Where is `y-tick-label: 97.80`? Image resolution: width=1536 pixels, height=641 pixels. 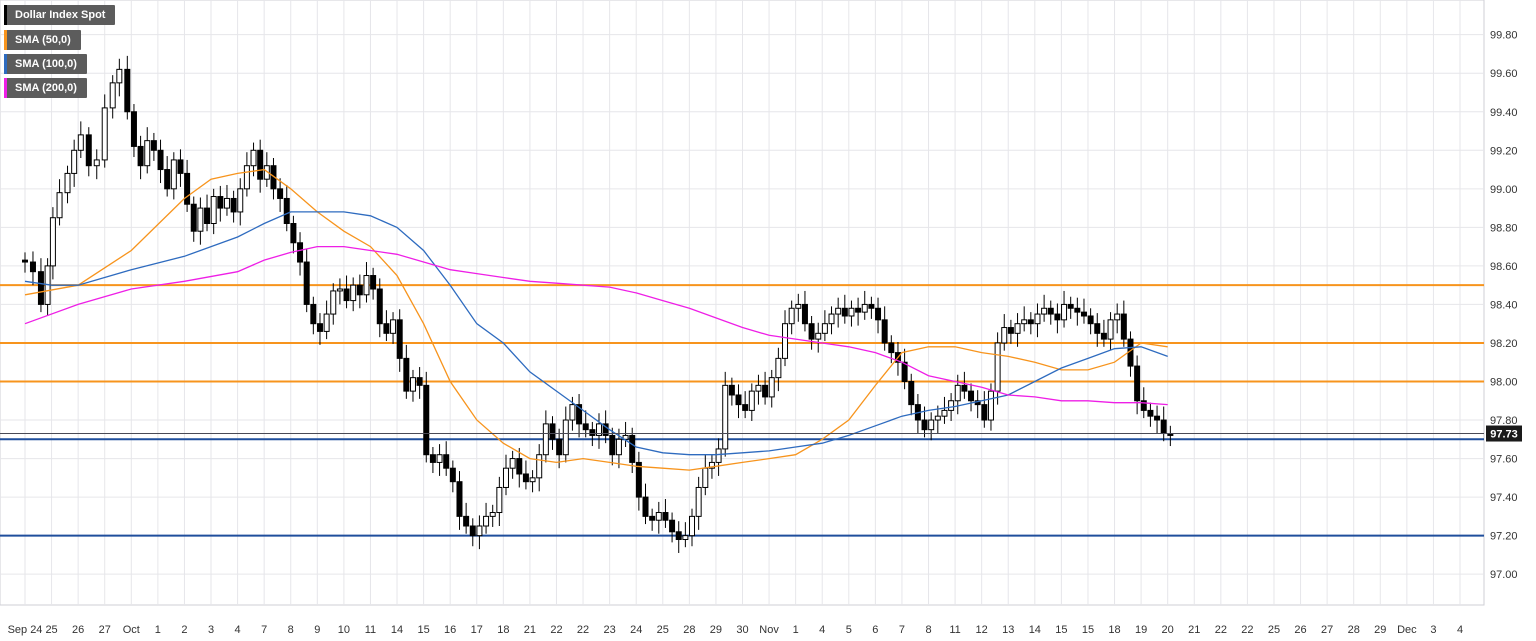 y-tick-label: 97.80 is located at coordinates (1504, 421).